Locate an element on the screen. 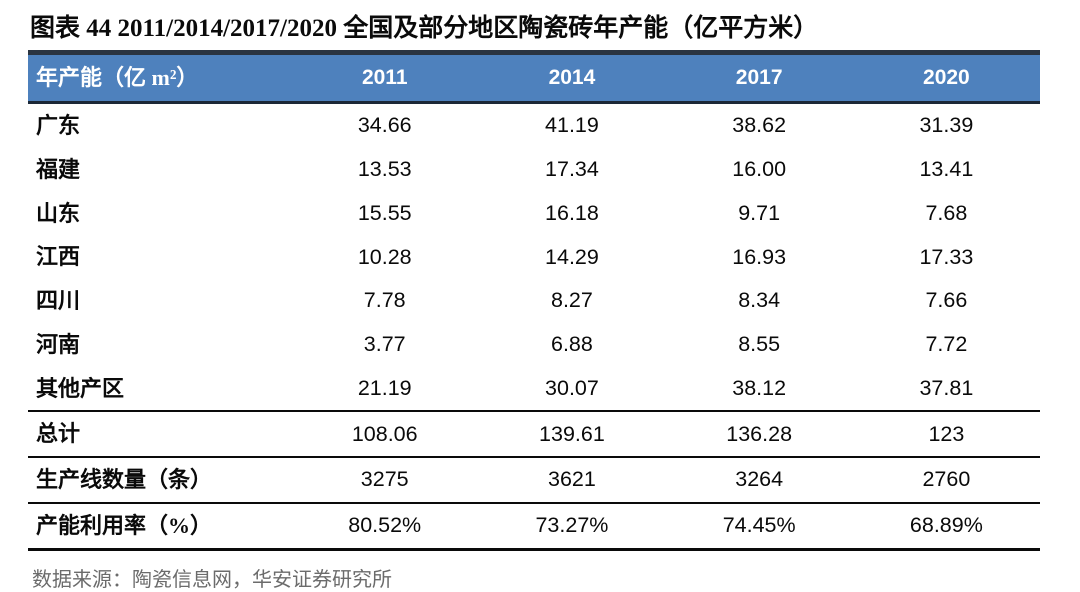 Image resolution: width=1080 pixels, height=592 pixels. table-row-fujian: 福建 13.53 17.34 16.00 13.41 is located at coordinates (534, 170).